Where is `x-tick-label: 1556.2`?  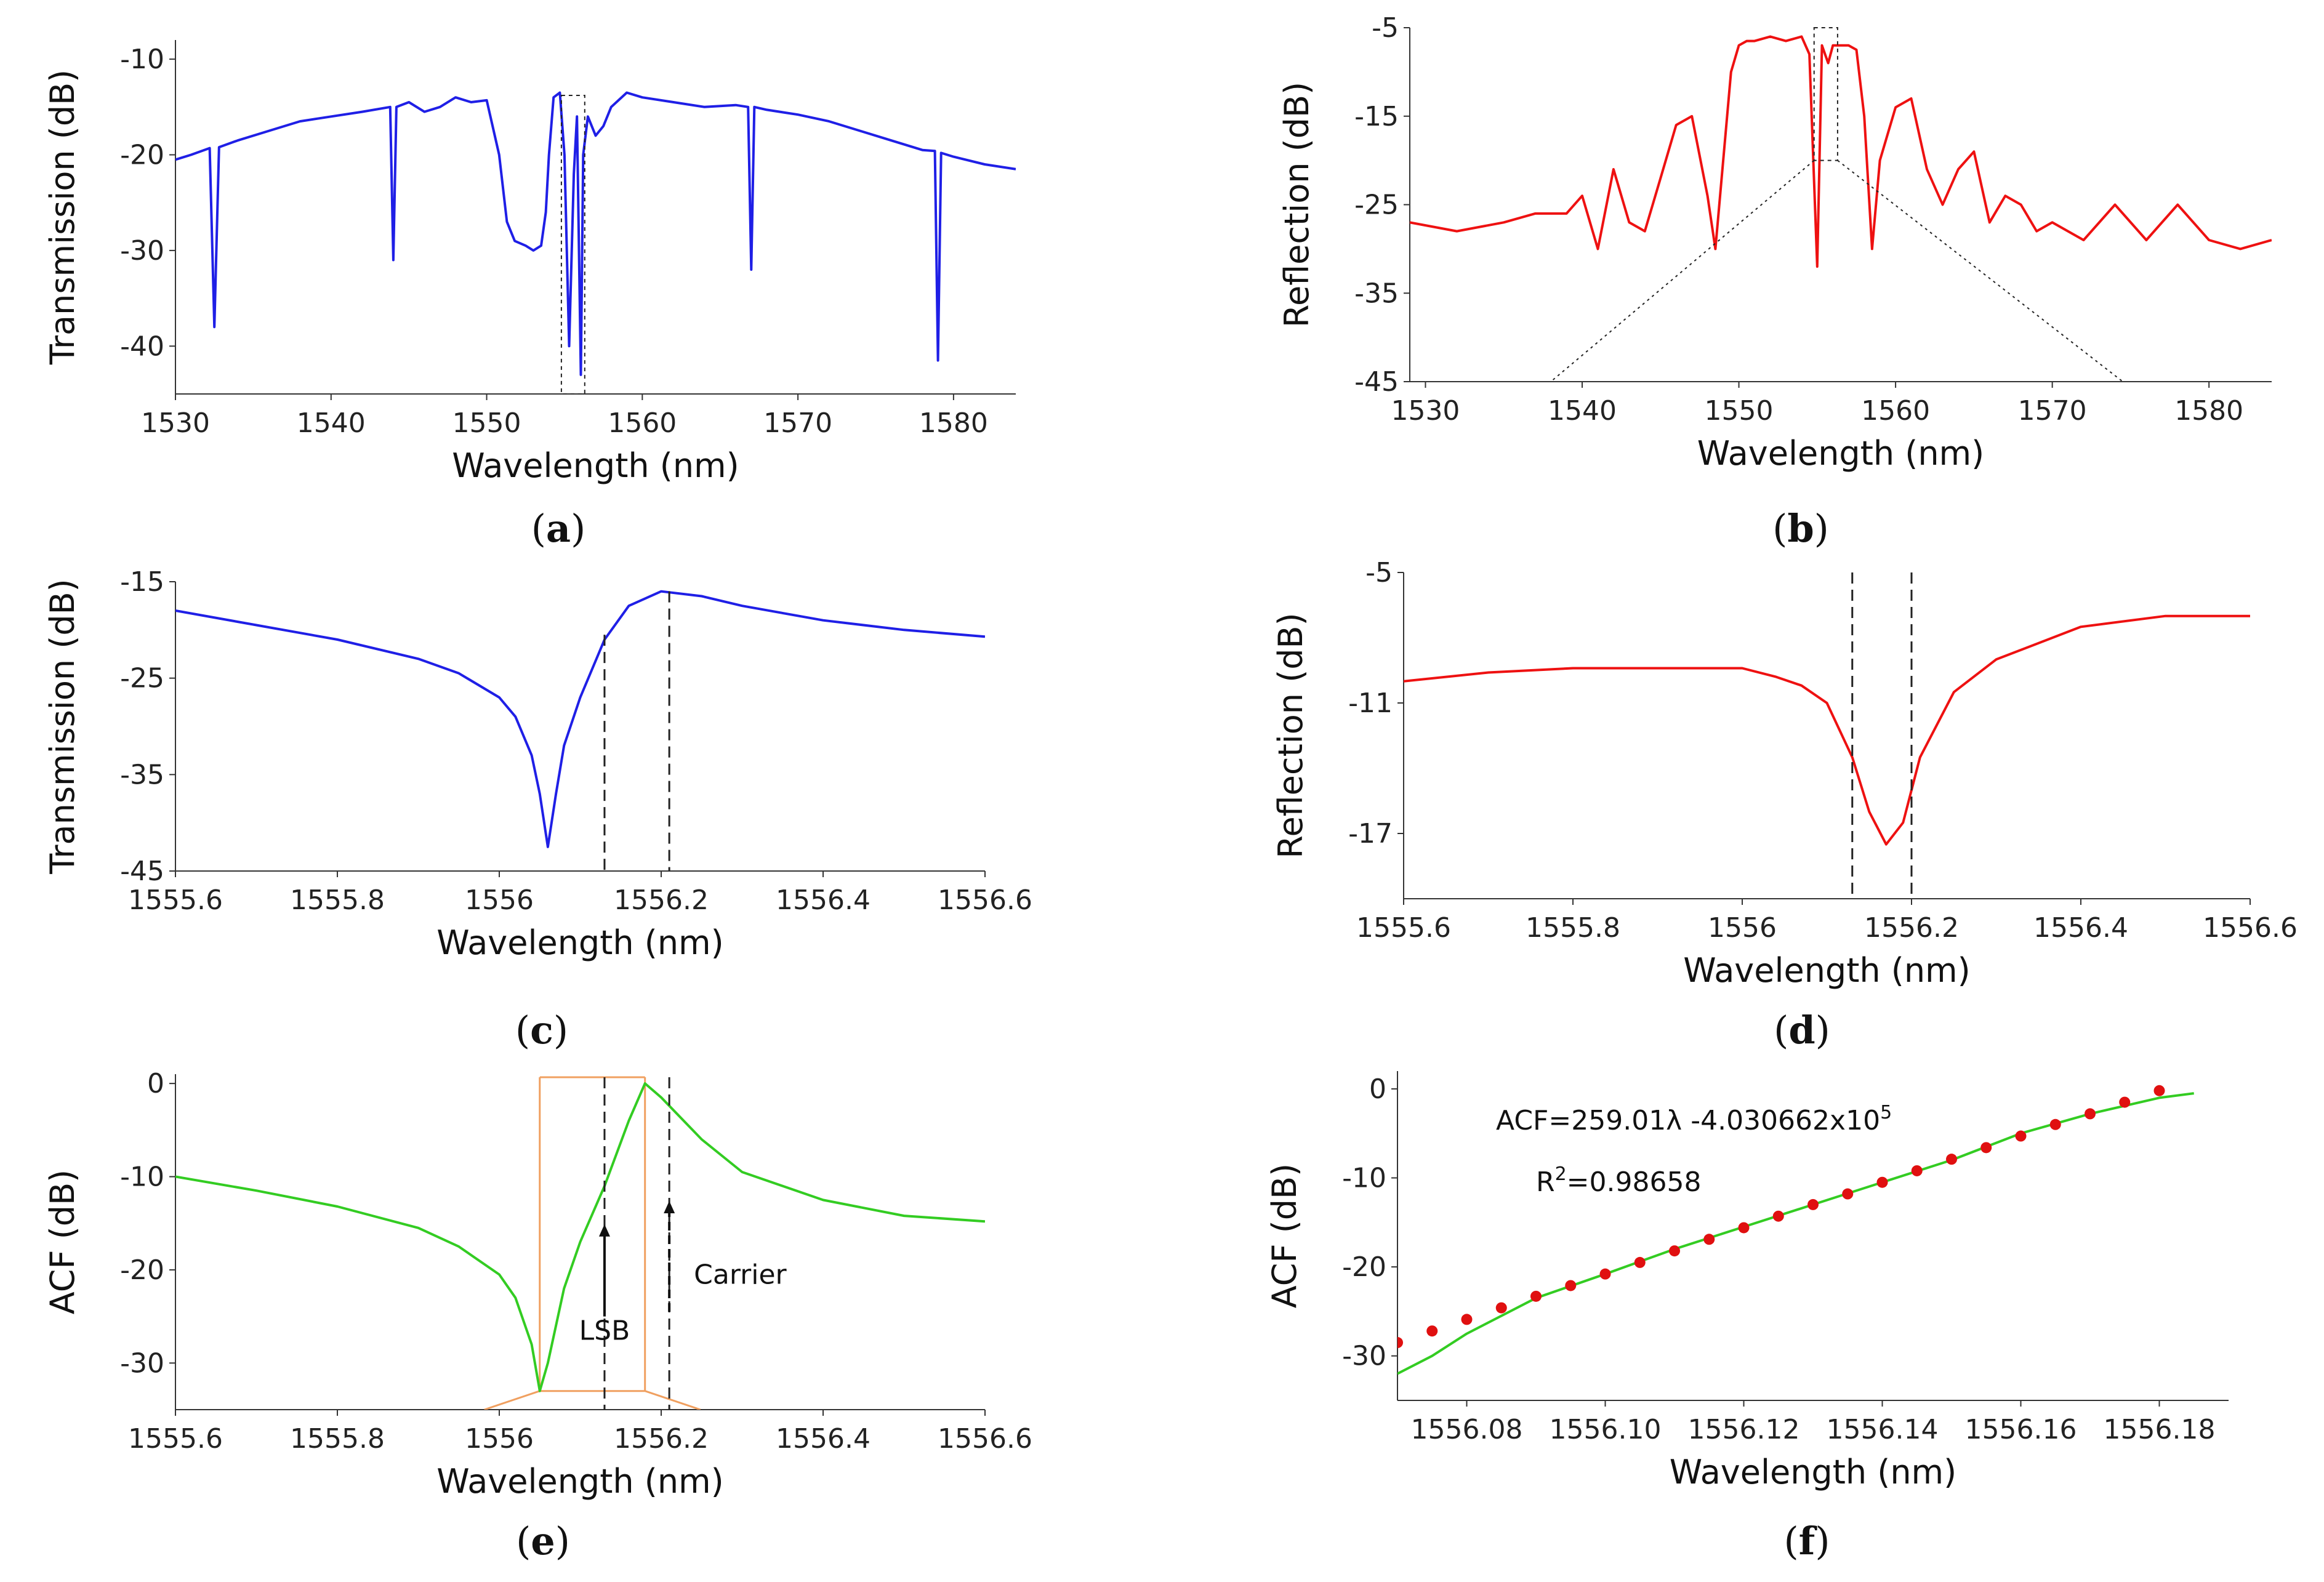 x-tick-label: 1556.2 is located at coordinates (661, 901).